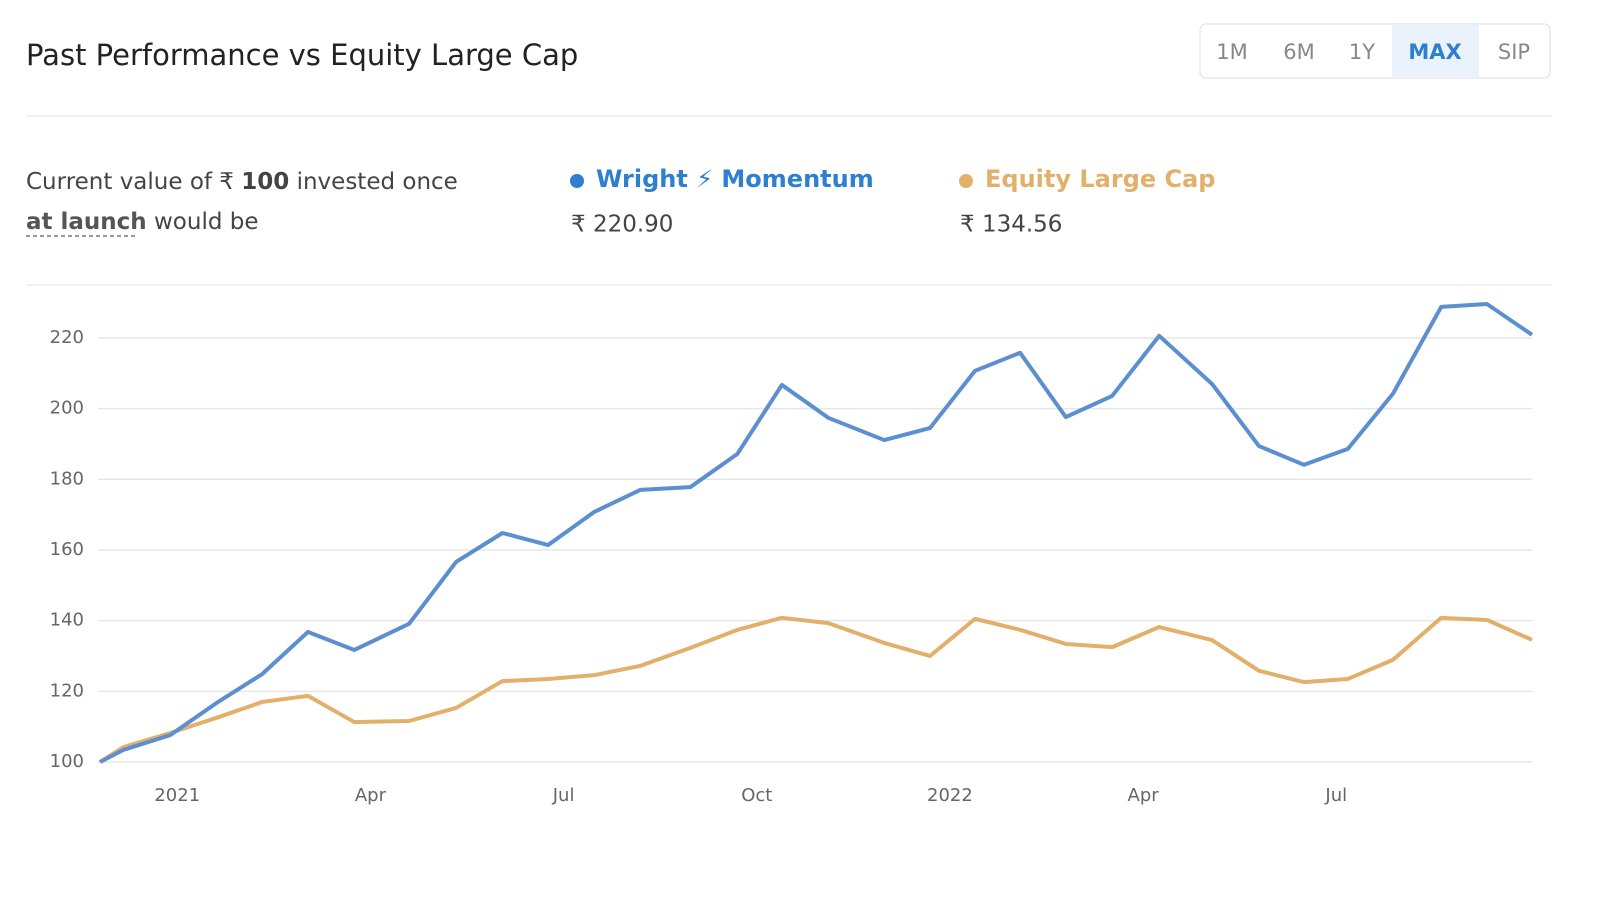 This screenshot has width=1600, height=902. I want to click on x-tick-label: Oct, so click(756, 795).